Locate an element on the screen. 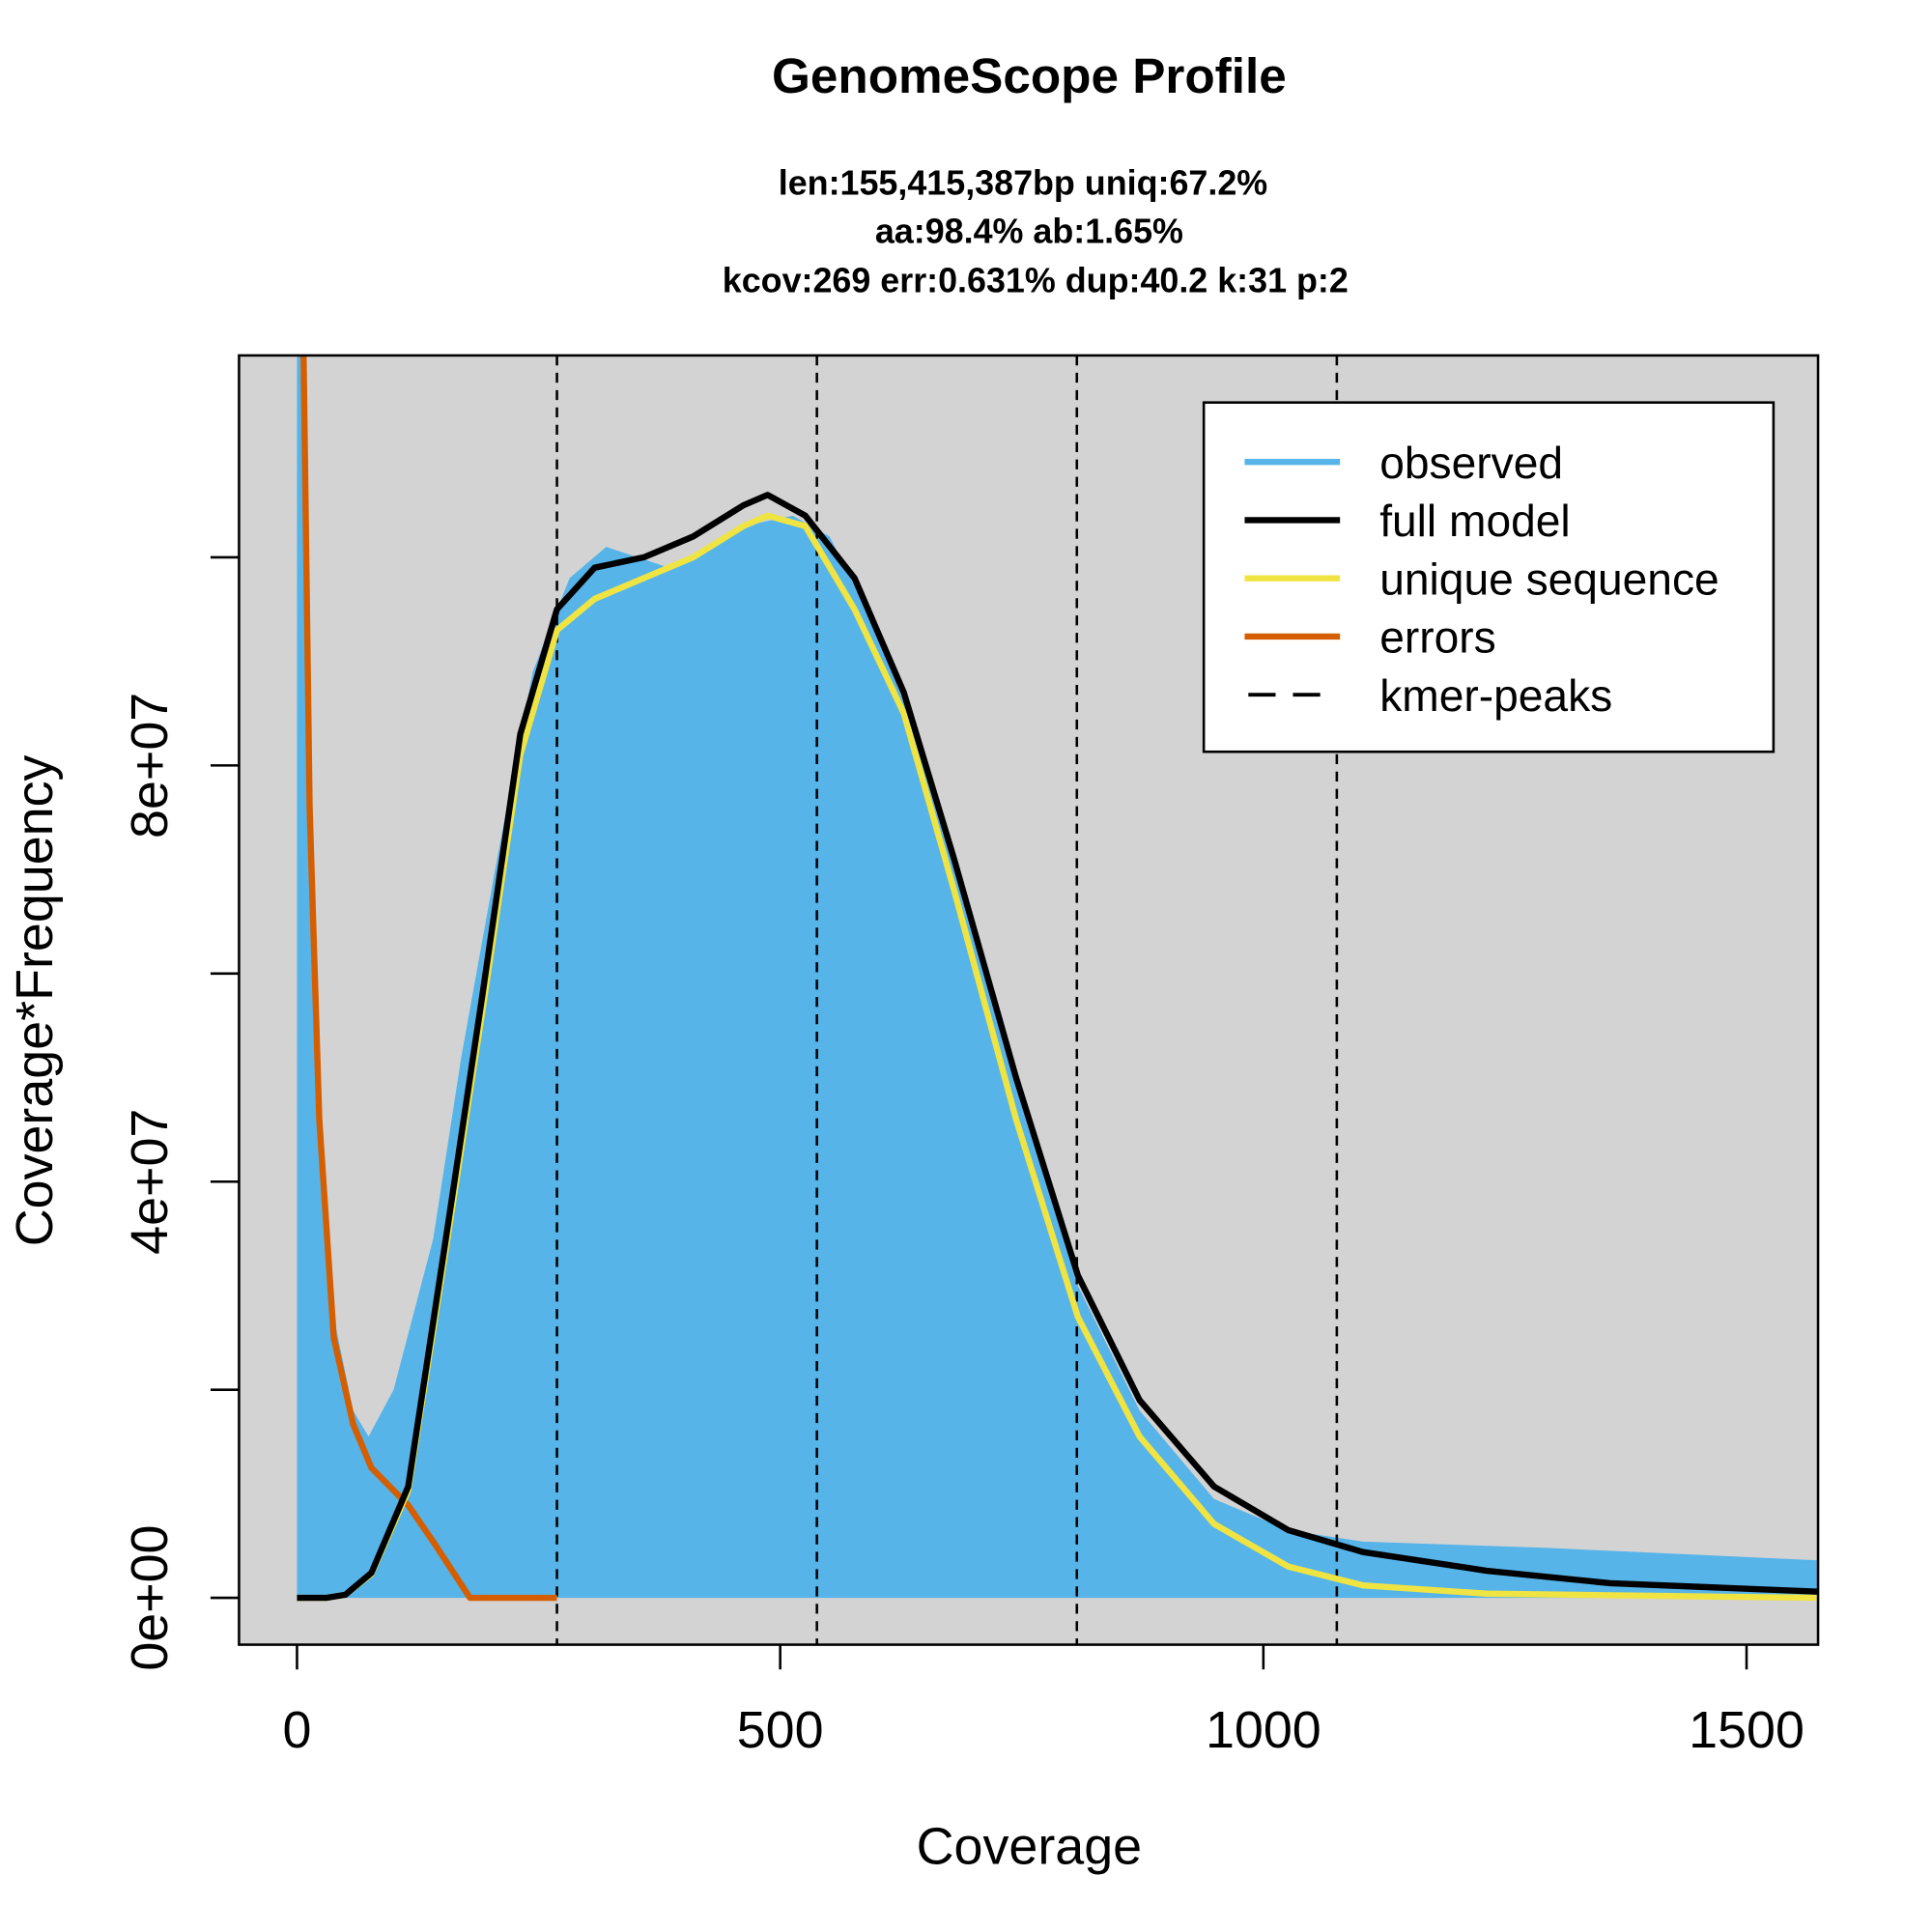  x-tick-label: 1500 is located at coordinates (1746, 1730).